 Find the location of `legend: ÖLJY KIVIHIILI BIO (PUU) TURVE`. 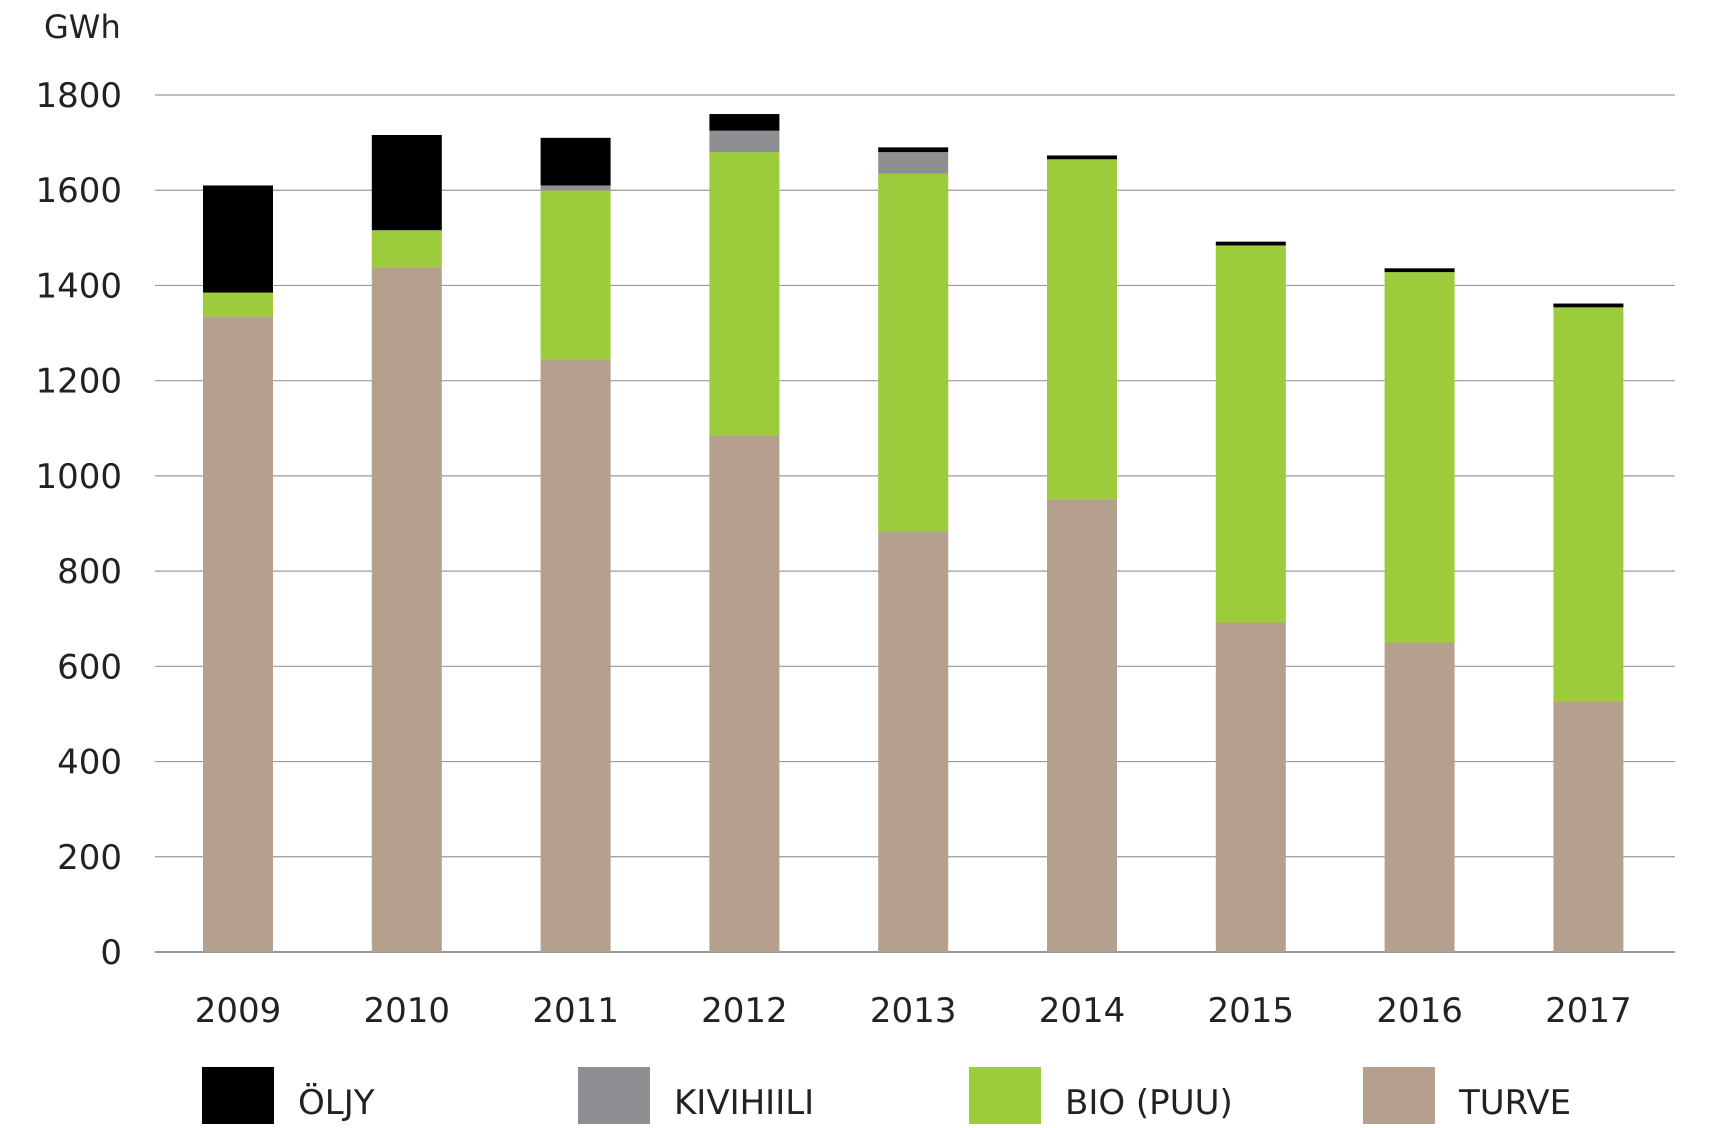

legend: ÖLJY KIVIHIILI BIO (PUU) TURVE is located at coordinates (886, 1097).